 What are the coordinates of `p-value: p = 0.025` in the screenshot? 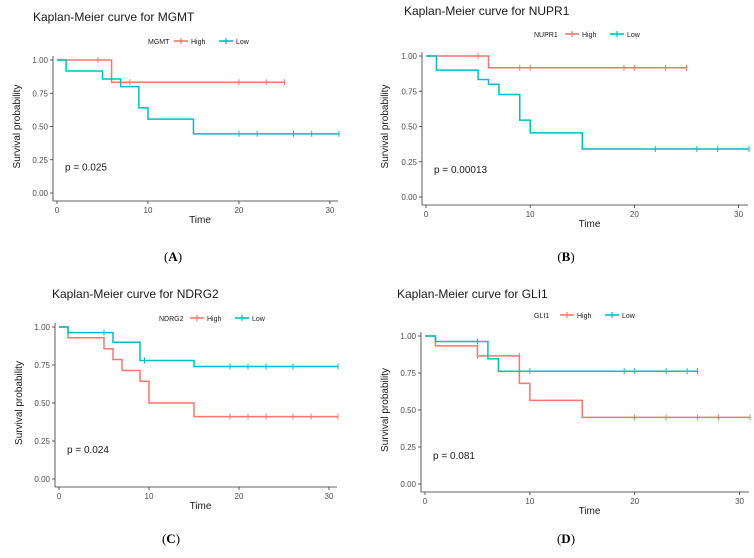 It's located at (86, 167).